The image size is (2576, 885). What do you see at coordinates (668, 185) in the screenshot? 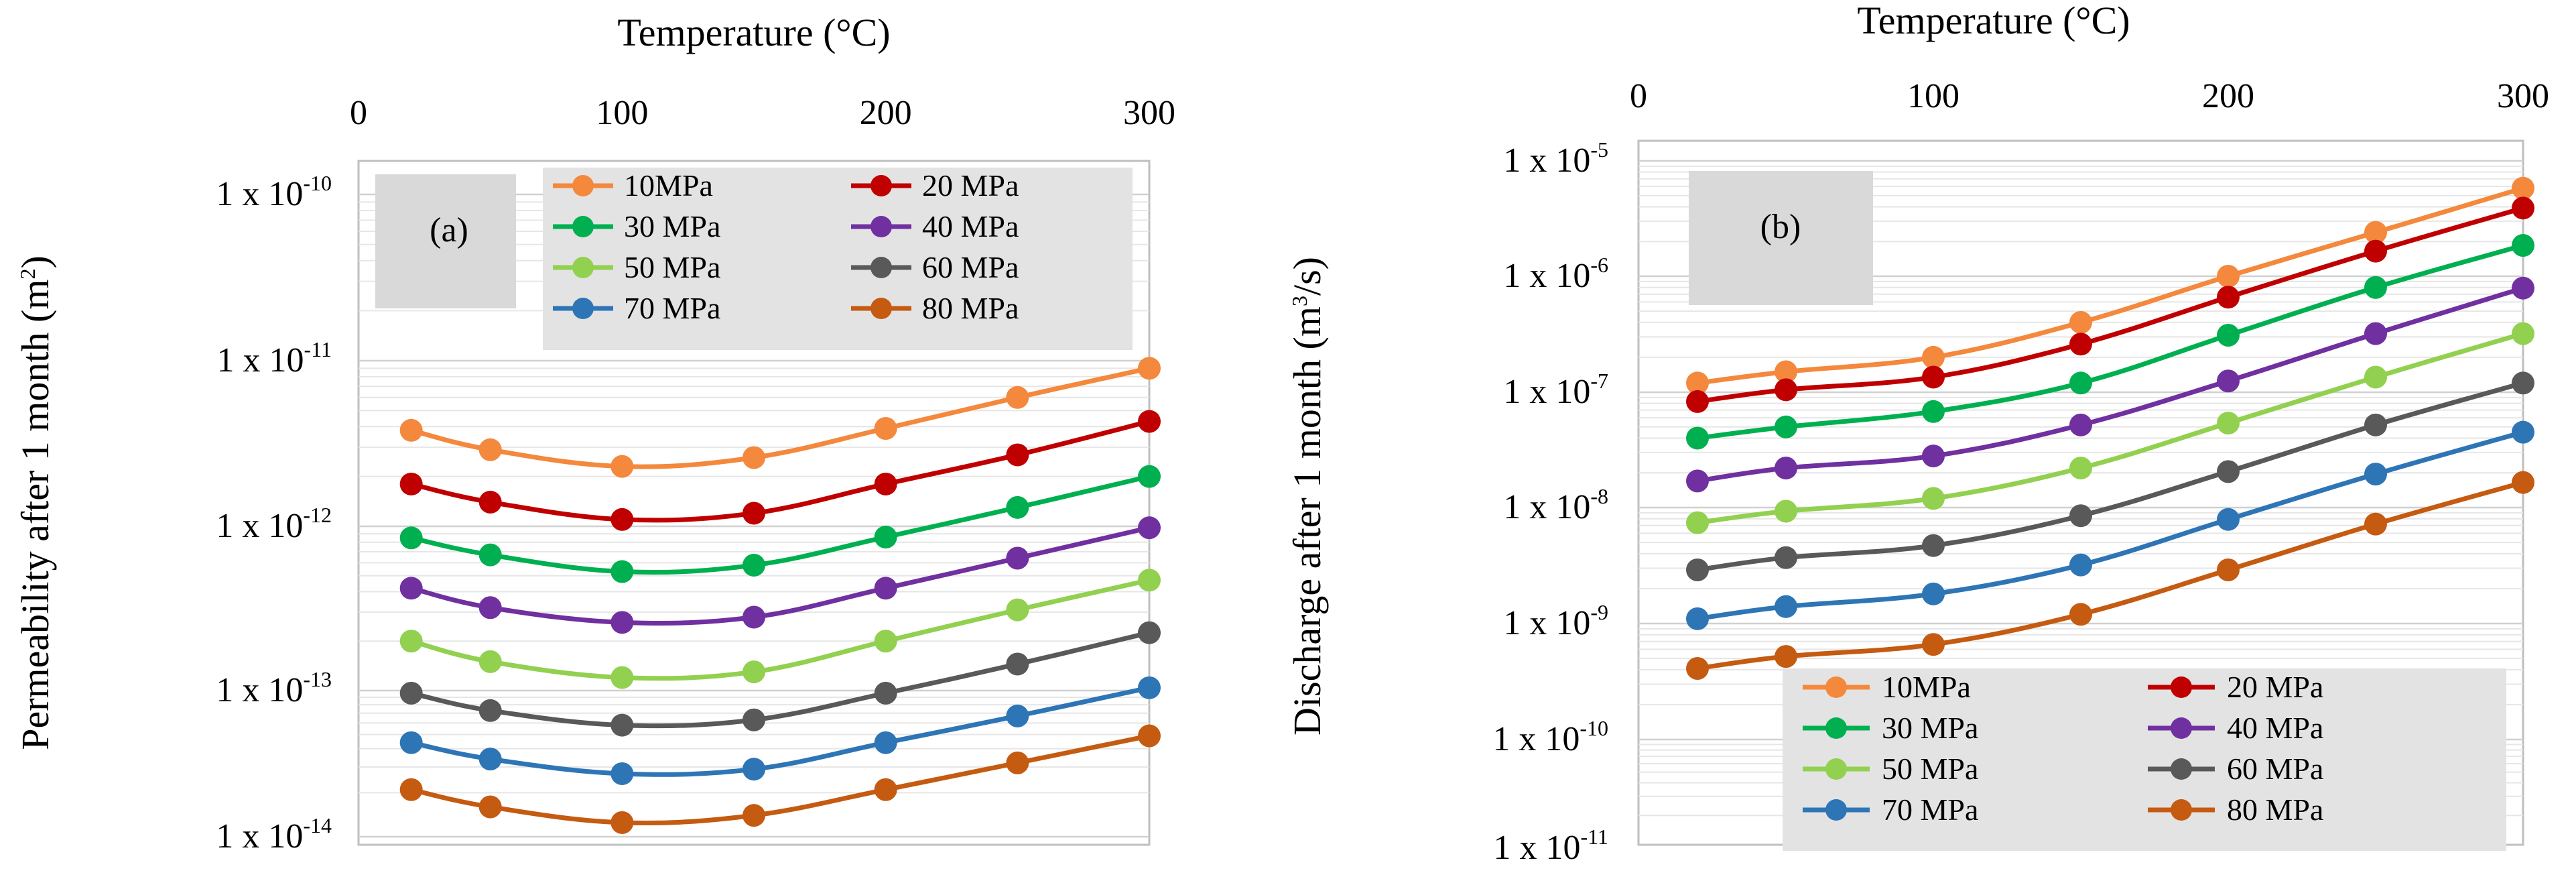
I see `legend-label: 10MPa` at bounding box center [668, 185].